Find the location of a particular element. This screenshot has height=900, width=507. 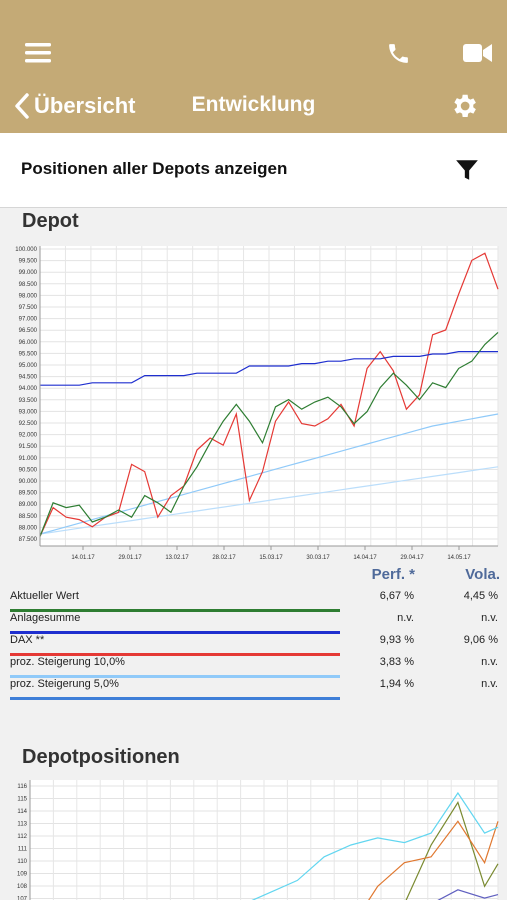

back-chevron-icon is located at coordinates (22, 106).